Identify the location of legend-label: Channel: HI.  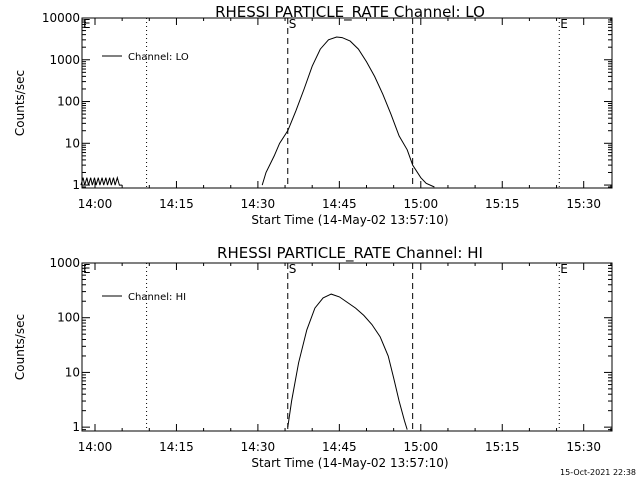
(157, 297).